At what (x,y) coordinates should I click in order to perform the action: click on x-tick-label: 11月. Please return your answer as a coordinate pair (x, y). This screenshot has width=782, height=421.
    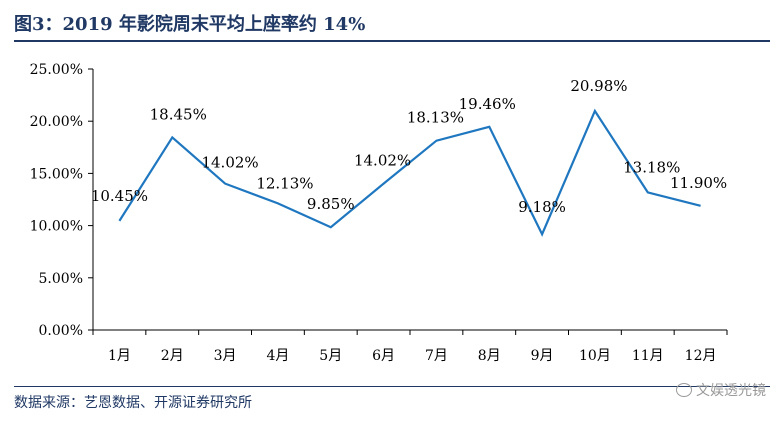
    Looking at the image, I should click on (648, 356).